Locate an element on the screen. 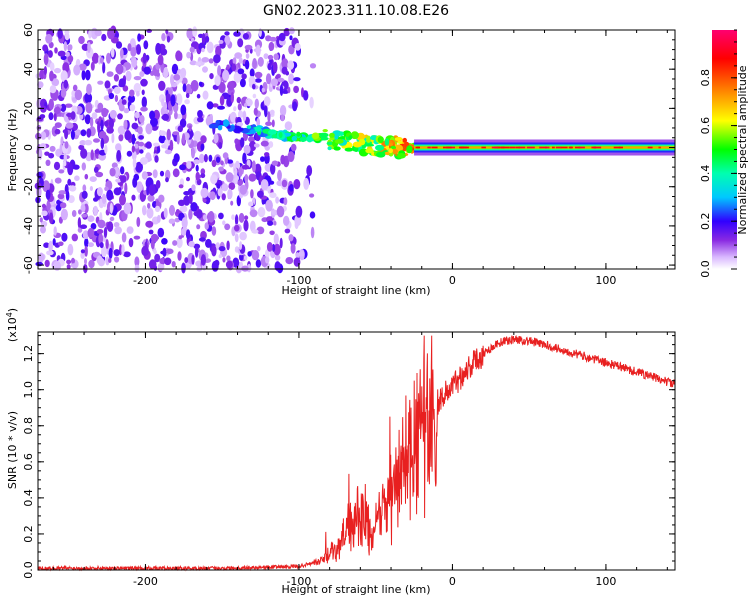 This screenshot has height=600, width=750. snr-x-label: Height of straight line (km) is located at coordinates (355, 589).